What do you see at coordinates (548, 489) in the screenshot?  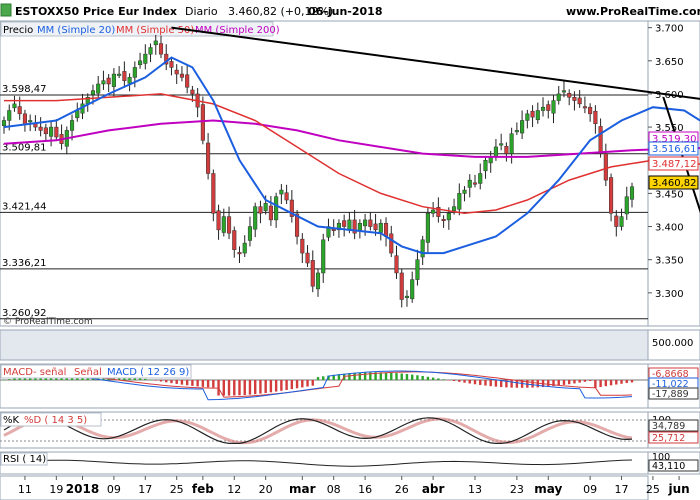 I see `x-tick-label: may` at bounding box center [548, 489].